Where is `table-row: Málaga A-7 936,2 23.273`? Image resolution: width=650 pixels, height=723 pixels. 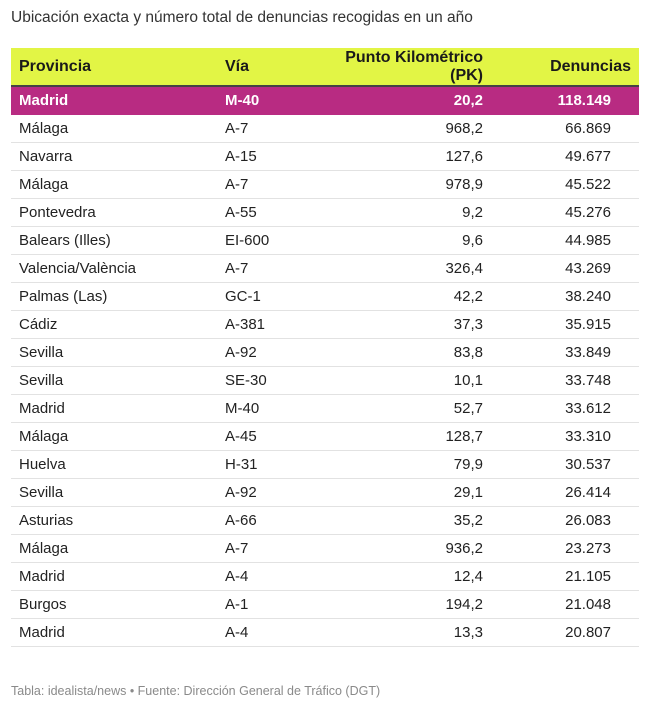 table-row: Málaga A-7 936,2 23.273 is located at coordinates (325, 549).